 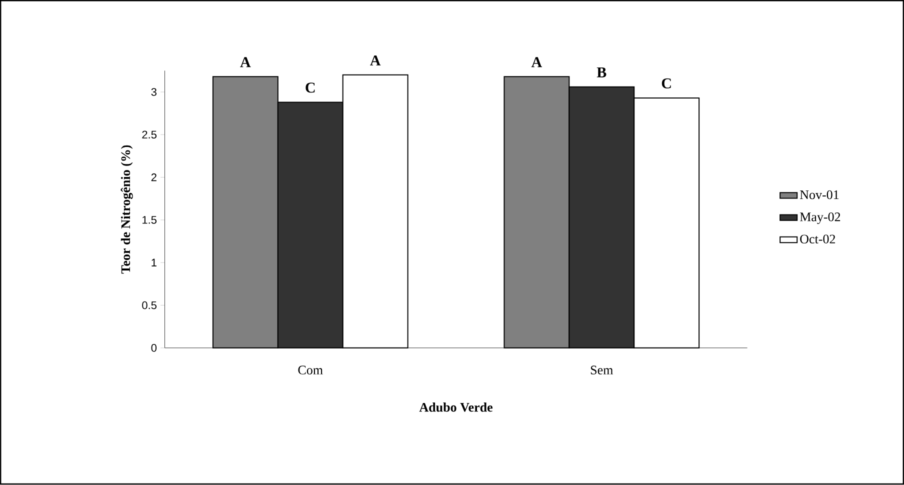 What do you see at coordinates (818, 239) in the screenshot?
I see `legend-label: Oct-02` at bounding box center [818, 239].